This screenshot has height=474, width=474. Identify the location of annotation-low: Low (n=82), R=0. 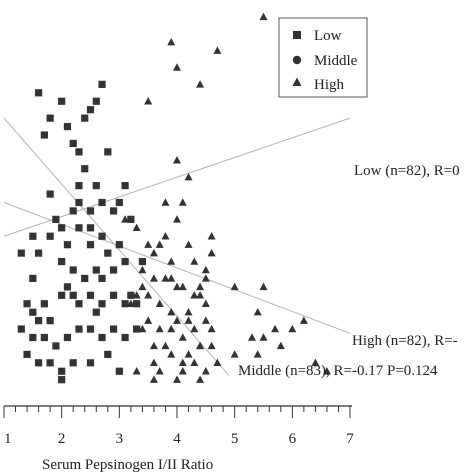
(407, 171).